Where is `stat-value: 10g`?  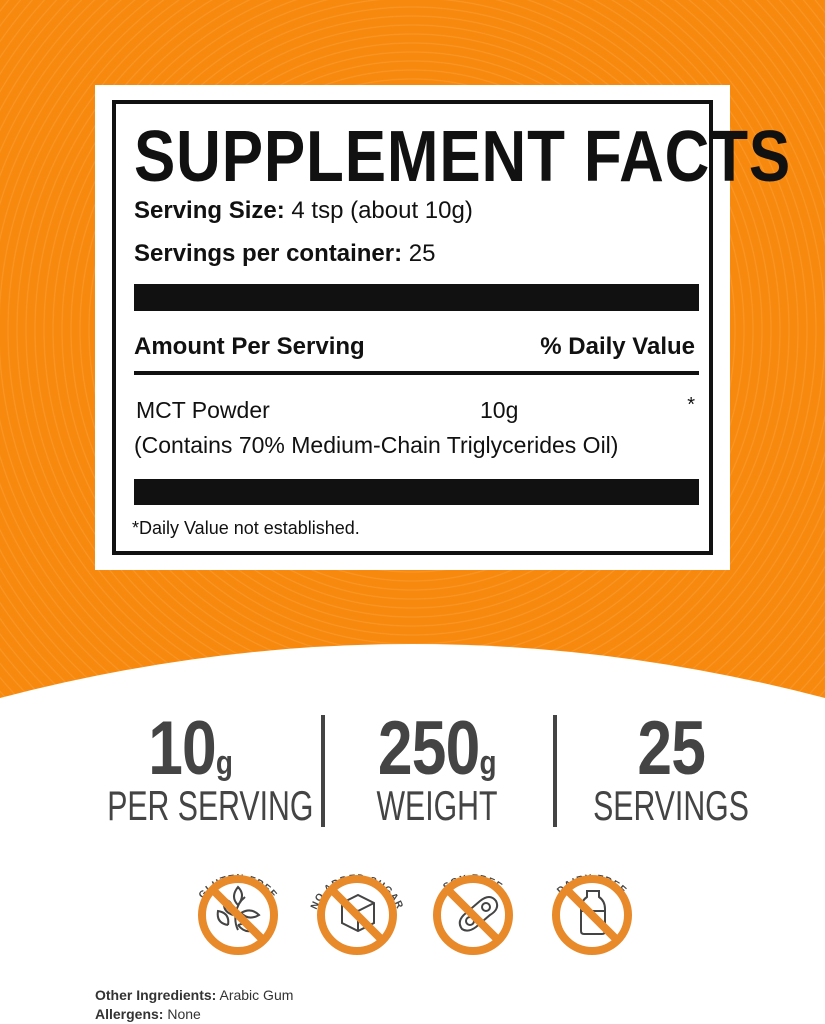 stat-value: 10g is located at coordinates (190, 748).